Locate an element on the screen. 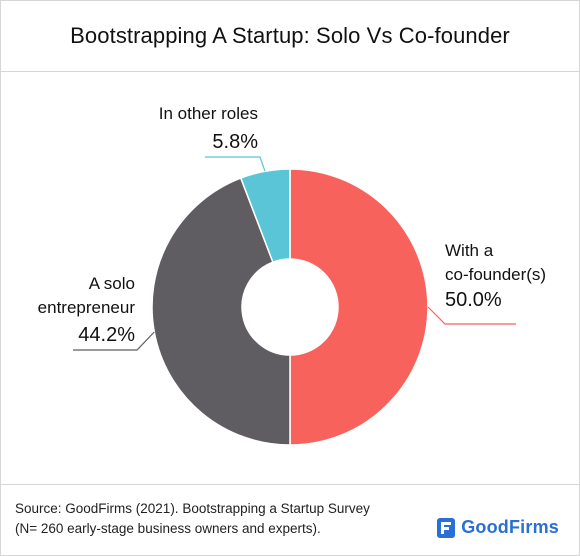 This screenshot has height=556, width=580. slice-label-1-line-0: A solo is located at coordinates (112, 283).